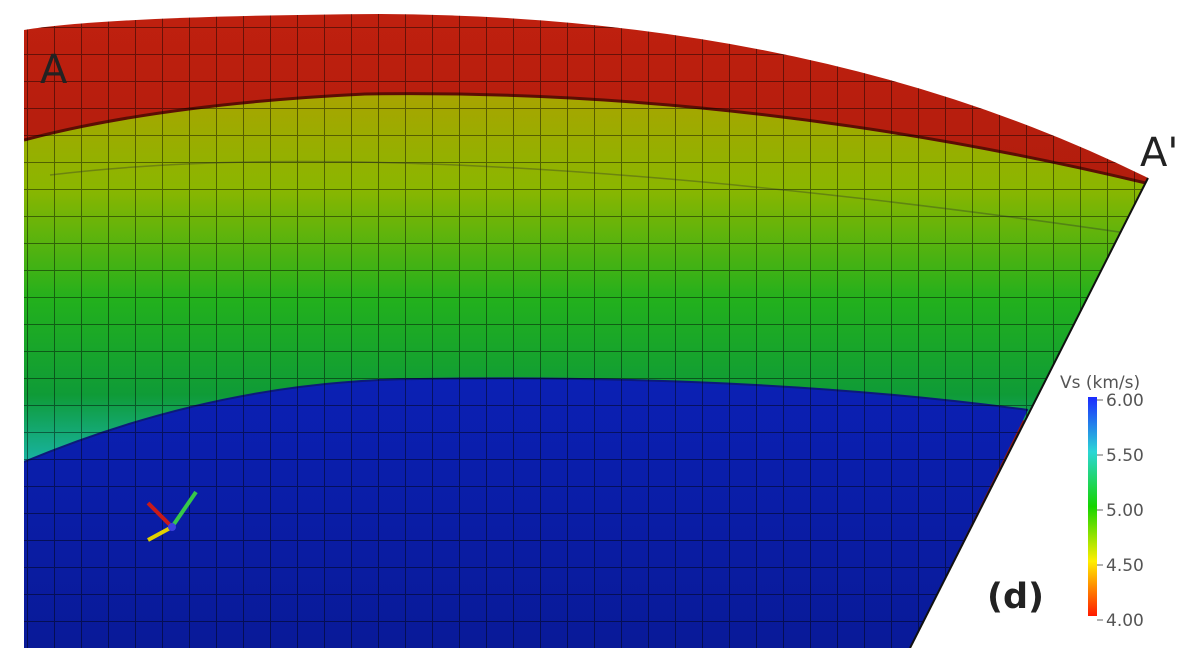  What do you see at coordinates (54, 70) in the screenshot?
I see `section-start-label: A` at bounding box center [54, 70].